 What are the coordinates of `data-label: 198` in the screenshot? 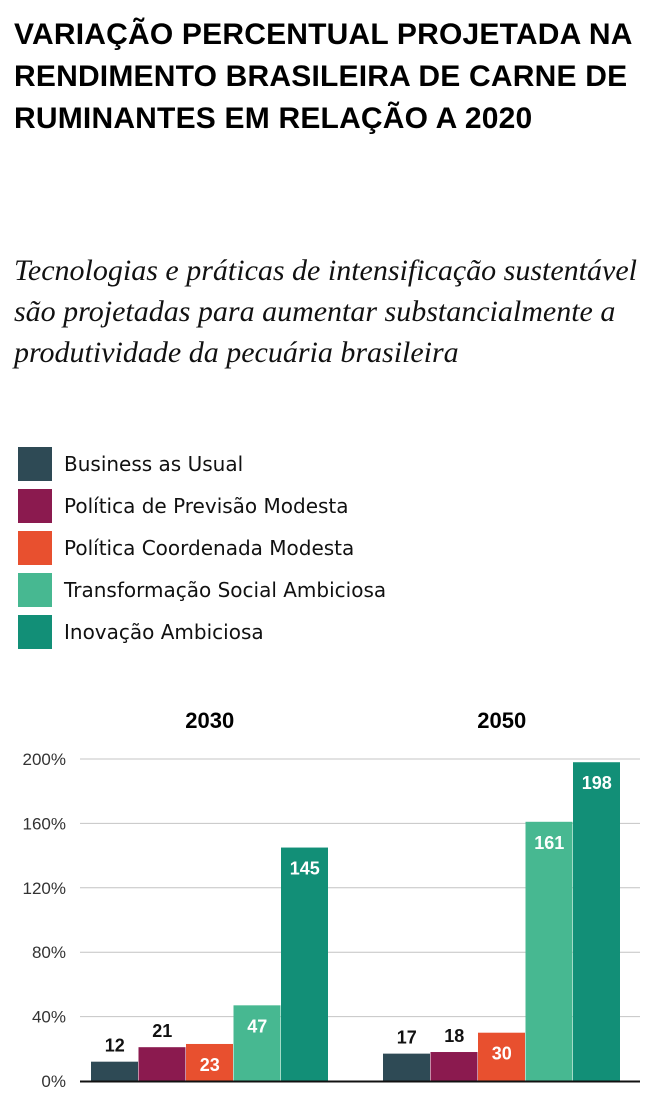 It's located at (597, 783).